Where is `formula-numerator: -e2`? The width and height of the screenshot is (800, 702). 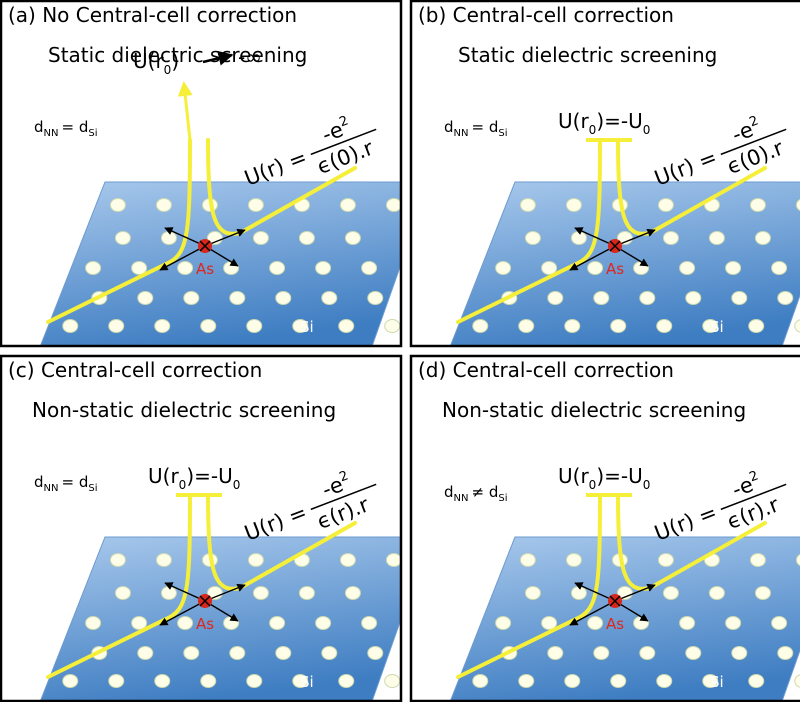
formula-numerator: -e2 is located at coordinates (746, 485).